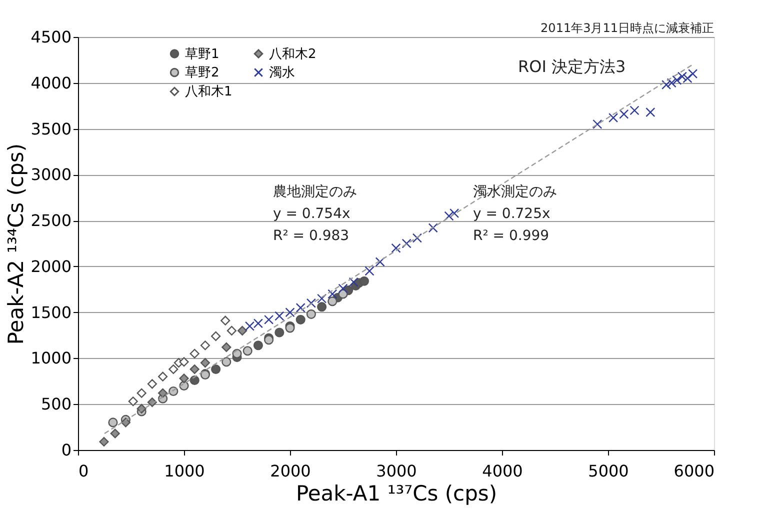  Describe the element at coordinates (608, 471) in the screenshot. I see `x-tick-label: 5000` at that location.